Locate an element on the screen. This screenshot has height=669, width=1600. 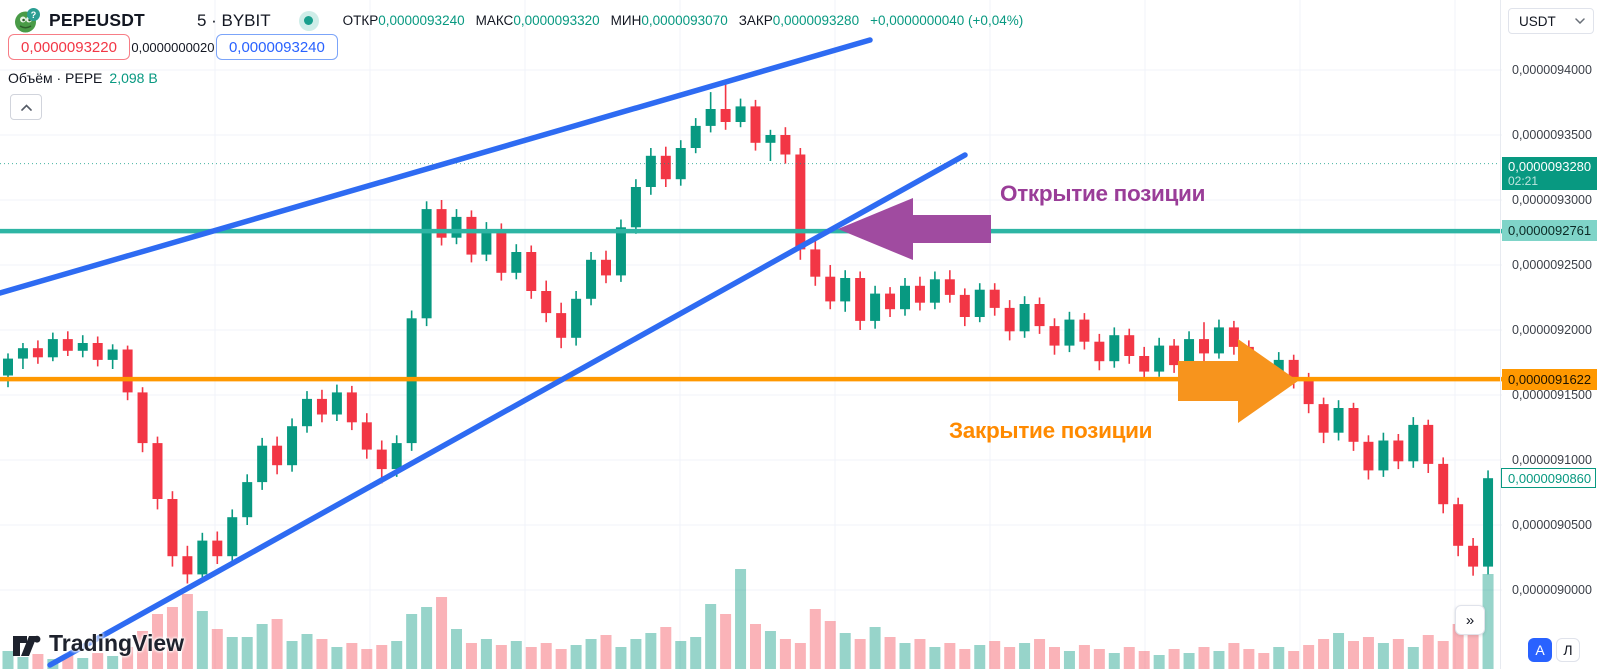
buy-button: 0,0000093240 is located at coordinates (276, 47).